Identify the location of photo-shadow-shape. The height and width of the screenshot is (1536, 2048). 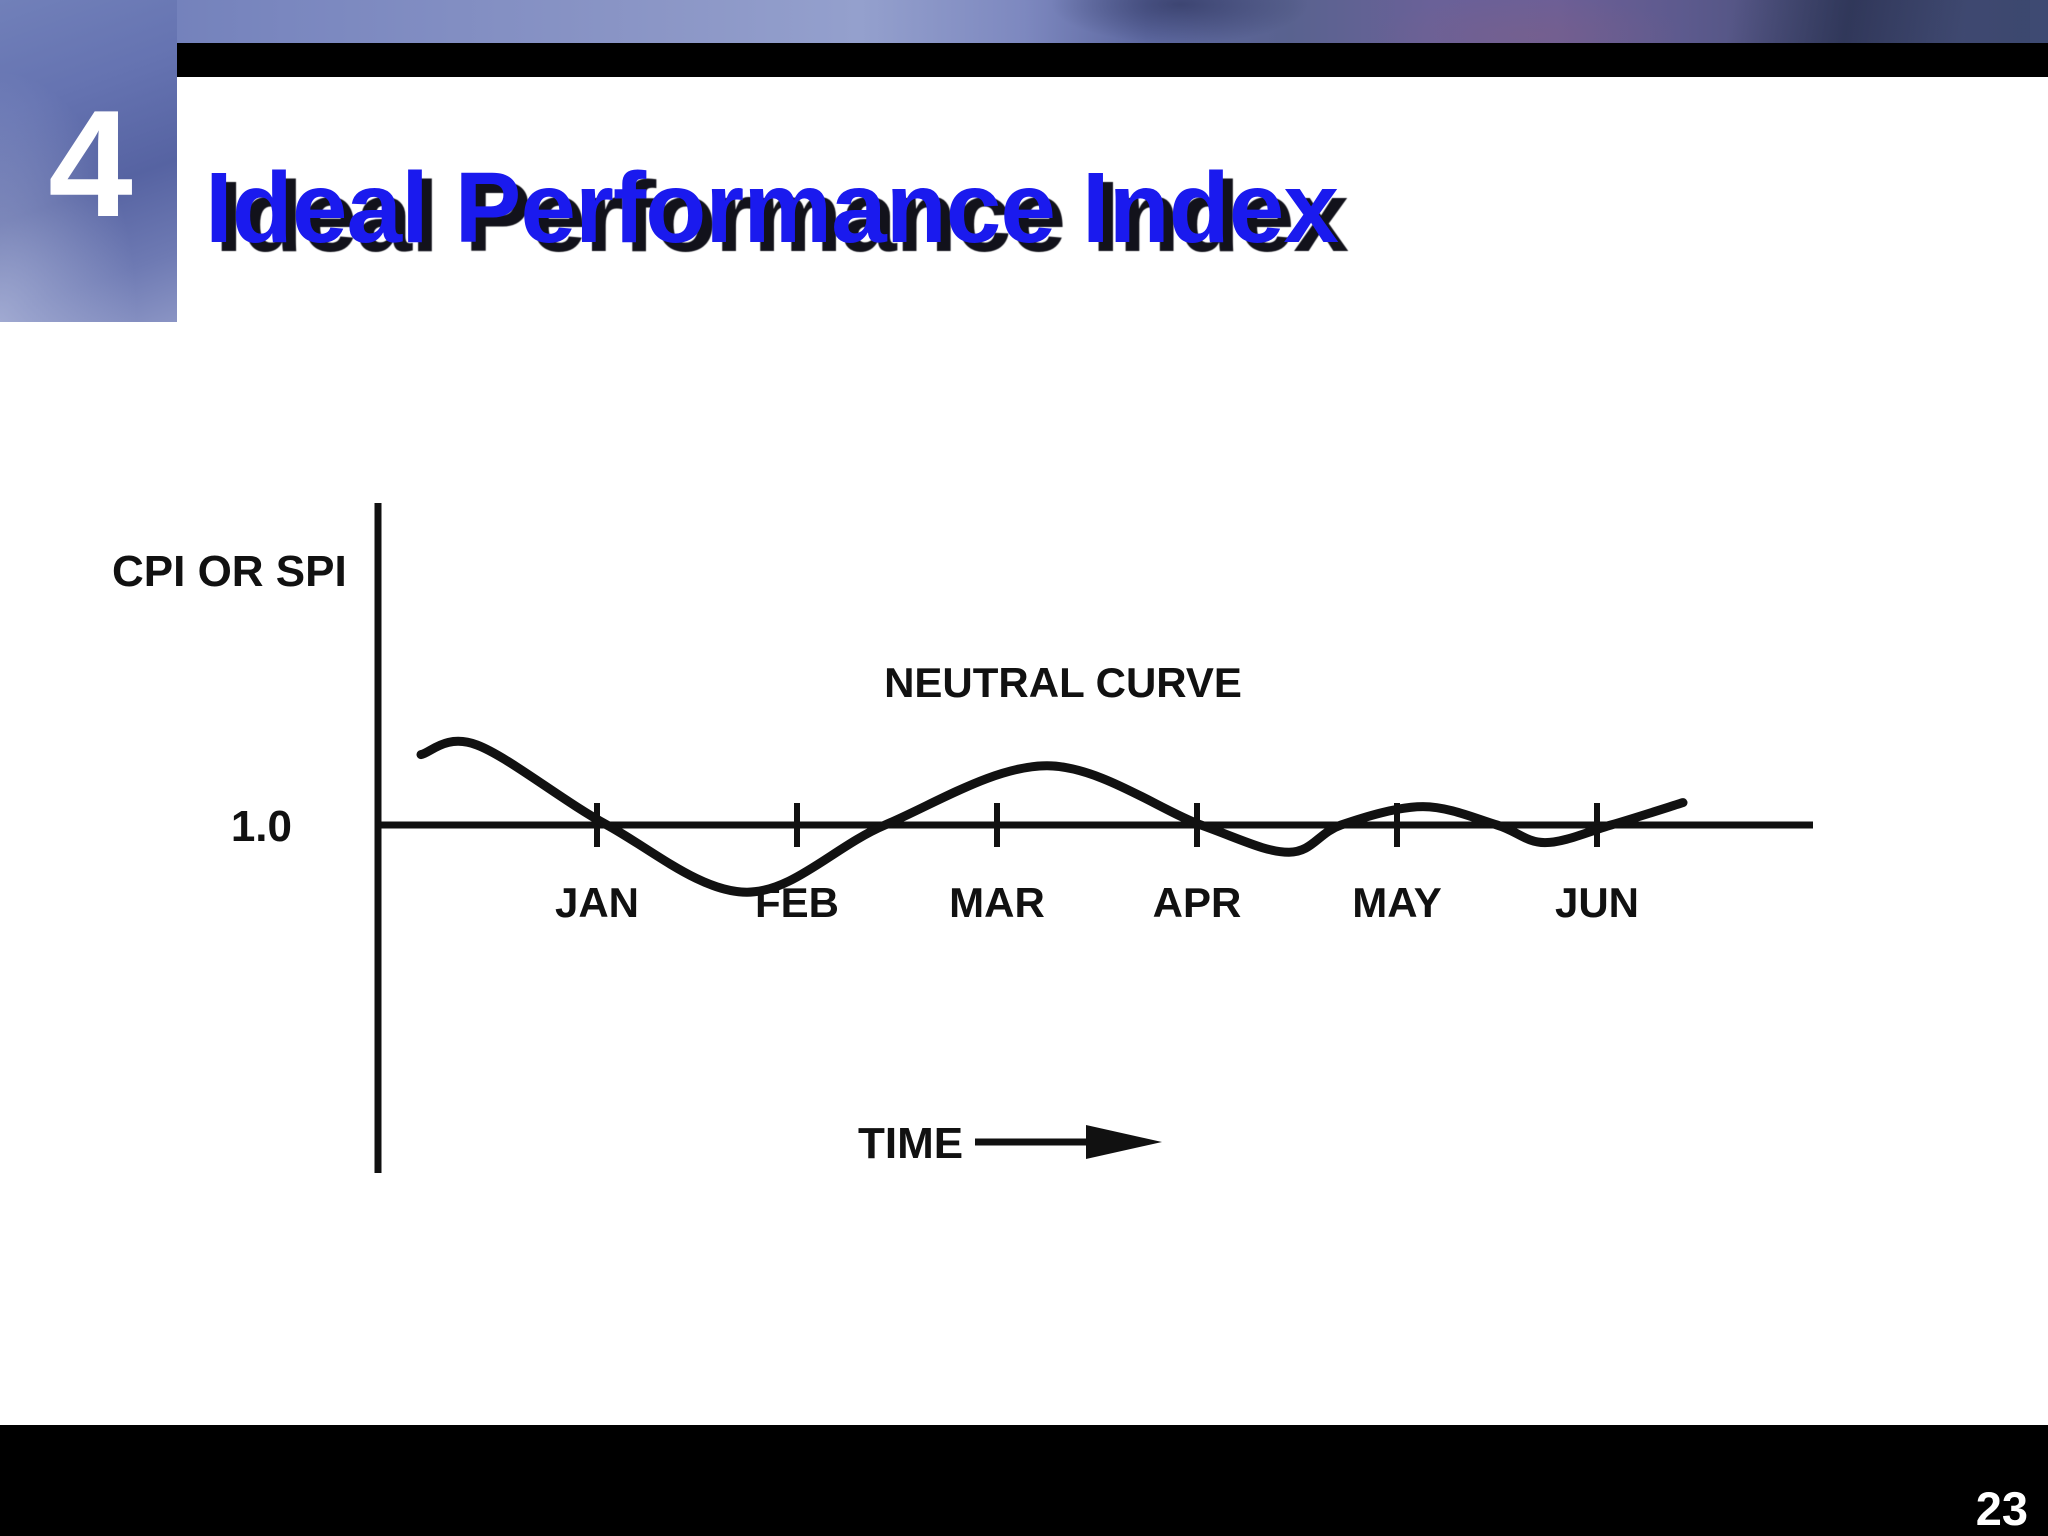
(1180, 22).